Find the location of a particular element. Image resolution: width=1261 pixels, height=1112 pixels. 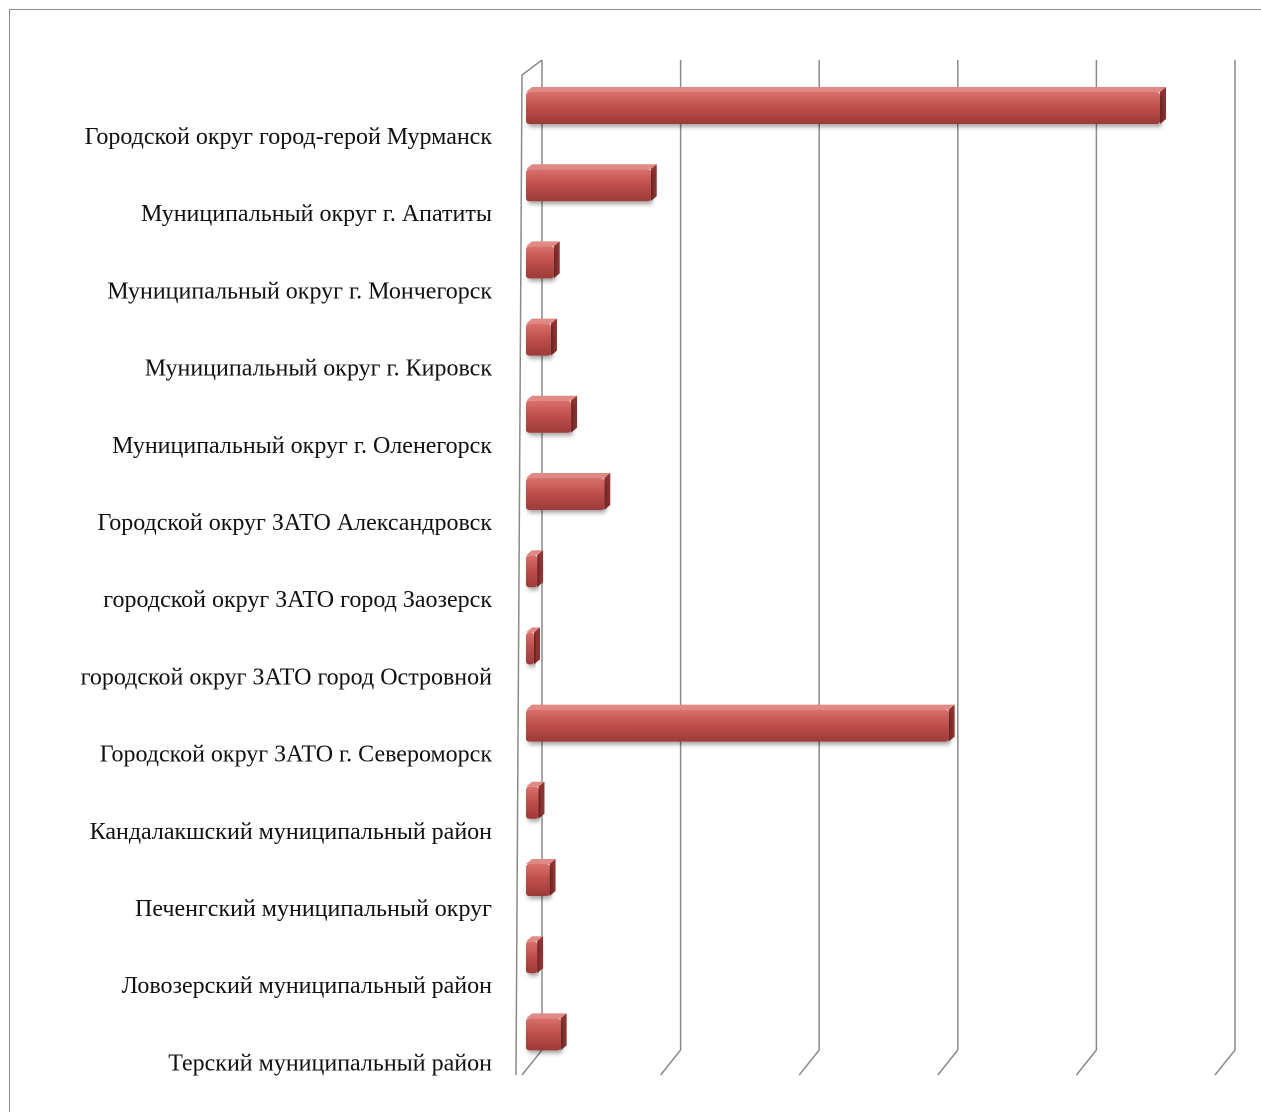

category-label: Городской округ ЗАТО Александровск is located at coordinates (294, 523).